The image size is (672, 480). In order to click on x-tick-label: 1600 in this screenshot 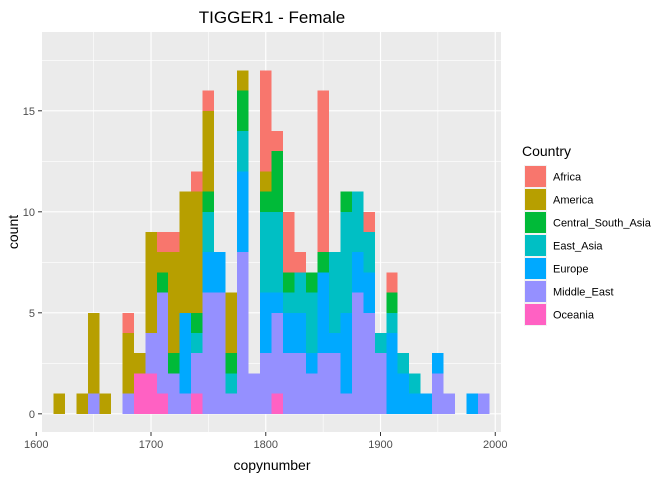, I will do `click(36, 445)`.